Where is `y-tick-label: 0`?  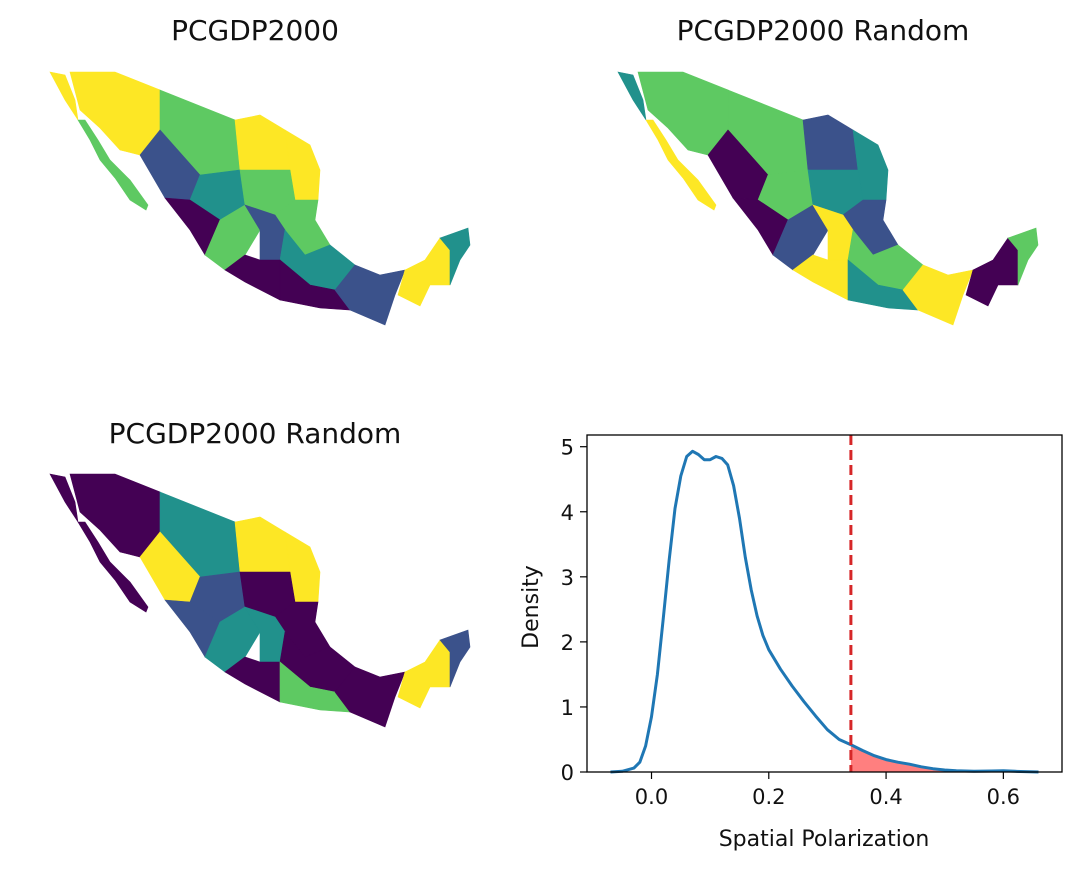
y-tick-label: 0 is located at coordinates (567, 773).